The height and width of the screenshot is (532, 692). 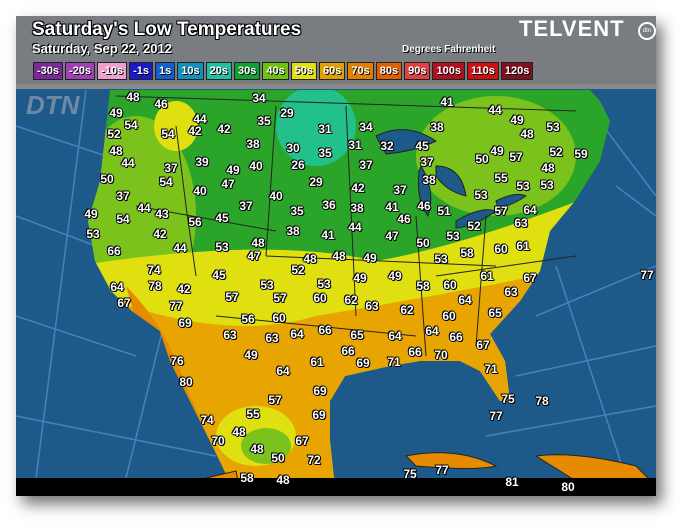 I want to click on temperature-label: 80, so click(x=568, y=487).